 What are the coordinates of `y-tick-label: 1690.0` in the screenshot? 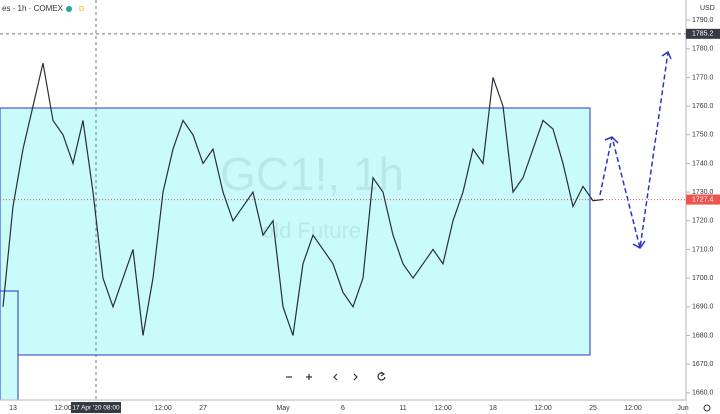 It's located at (703, 307).